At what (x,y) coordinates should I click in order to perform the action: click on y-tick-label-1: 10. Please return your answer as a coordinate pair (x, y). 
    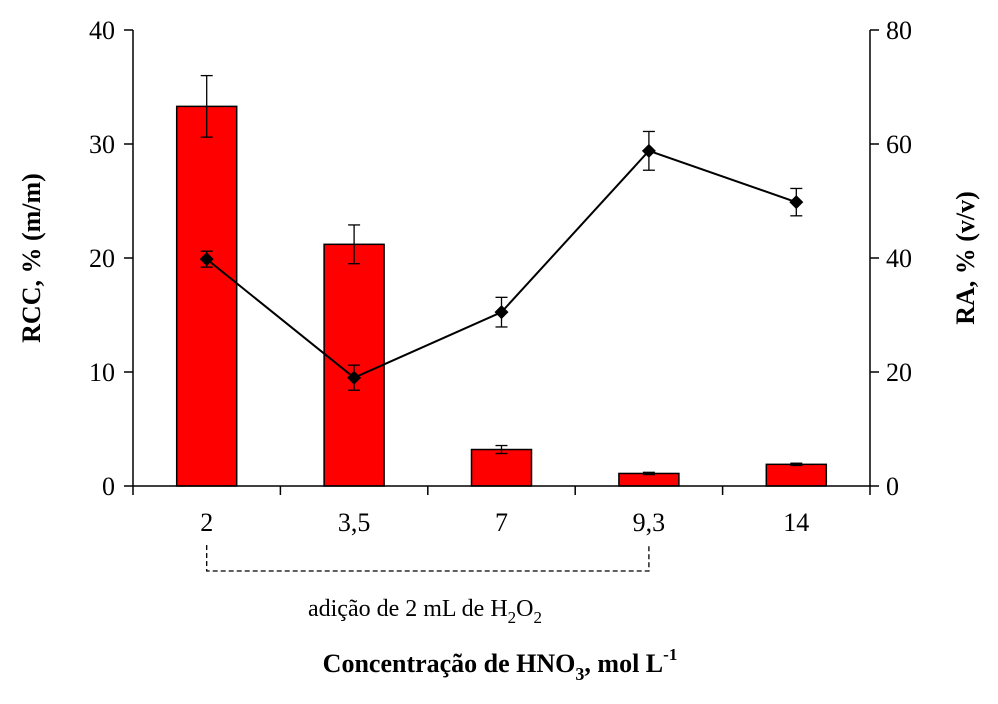
    Looking at the image, I should click on (102, 372).